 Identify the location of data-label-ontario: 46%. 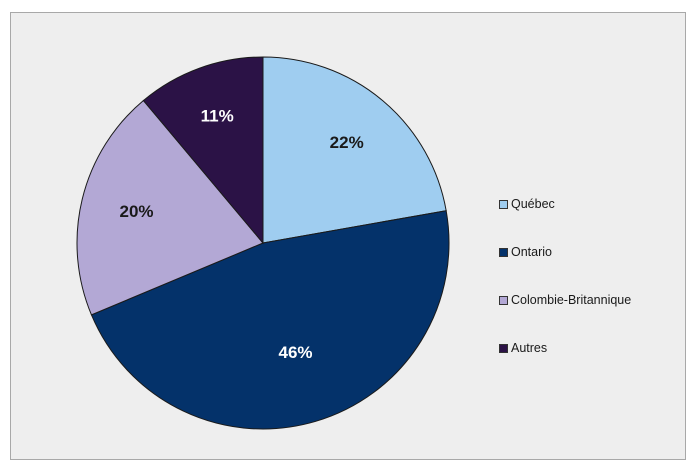
(295, 352).